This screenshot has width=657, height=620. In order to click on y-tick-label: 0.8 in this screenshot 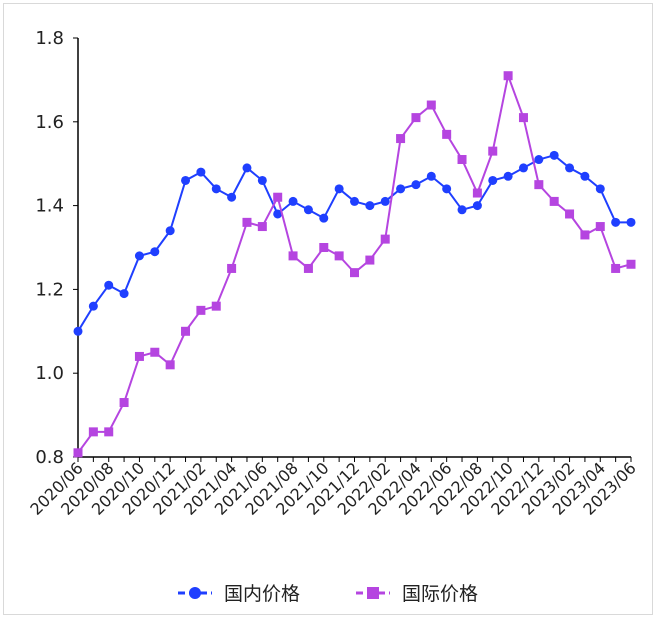, I will do `click(49, 457)`.